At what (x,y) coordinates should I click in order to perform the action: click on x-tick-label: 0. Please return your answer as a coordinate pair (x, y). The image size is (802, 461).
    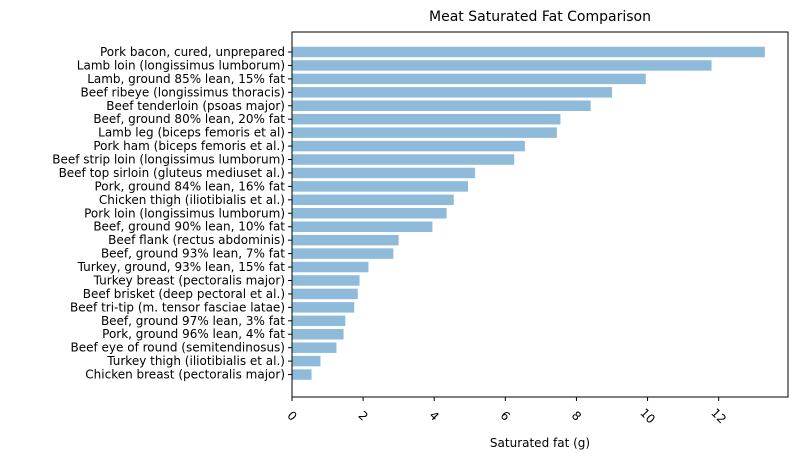
    Looking at the image, I should click on (291, 415).